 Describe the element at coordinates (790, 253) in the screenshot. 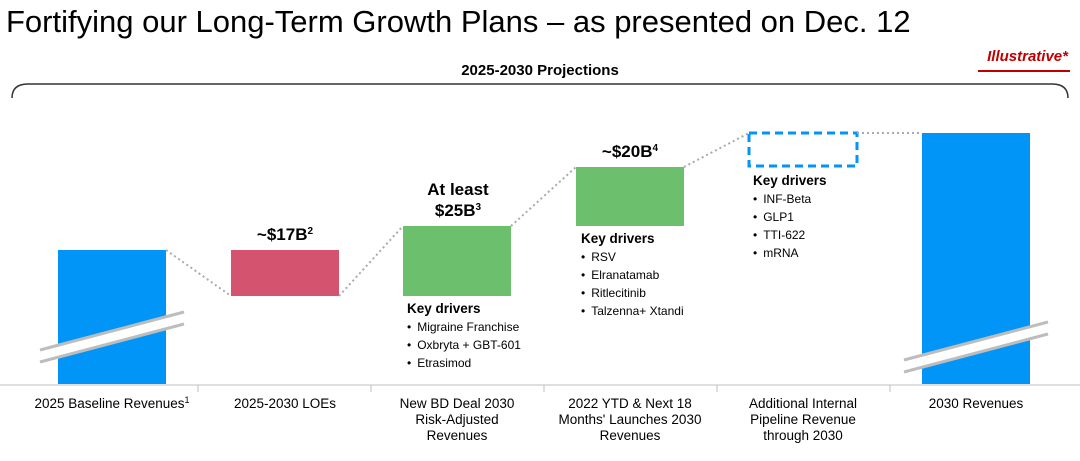

I see `key-driver-item: mRNA` at that location.